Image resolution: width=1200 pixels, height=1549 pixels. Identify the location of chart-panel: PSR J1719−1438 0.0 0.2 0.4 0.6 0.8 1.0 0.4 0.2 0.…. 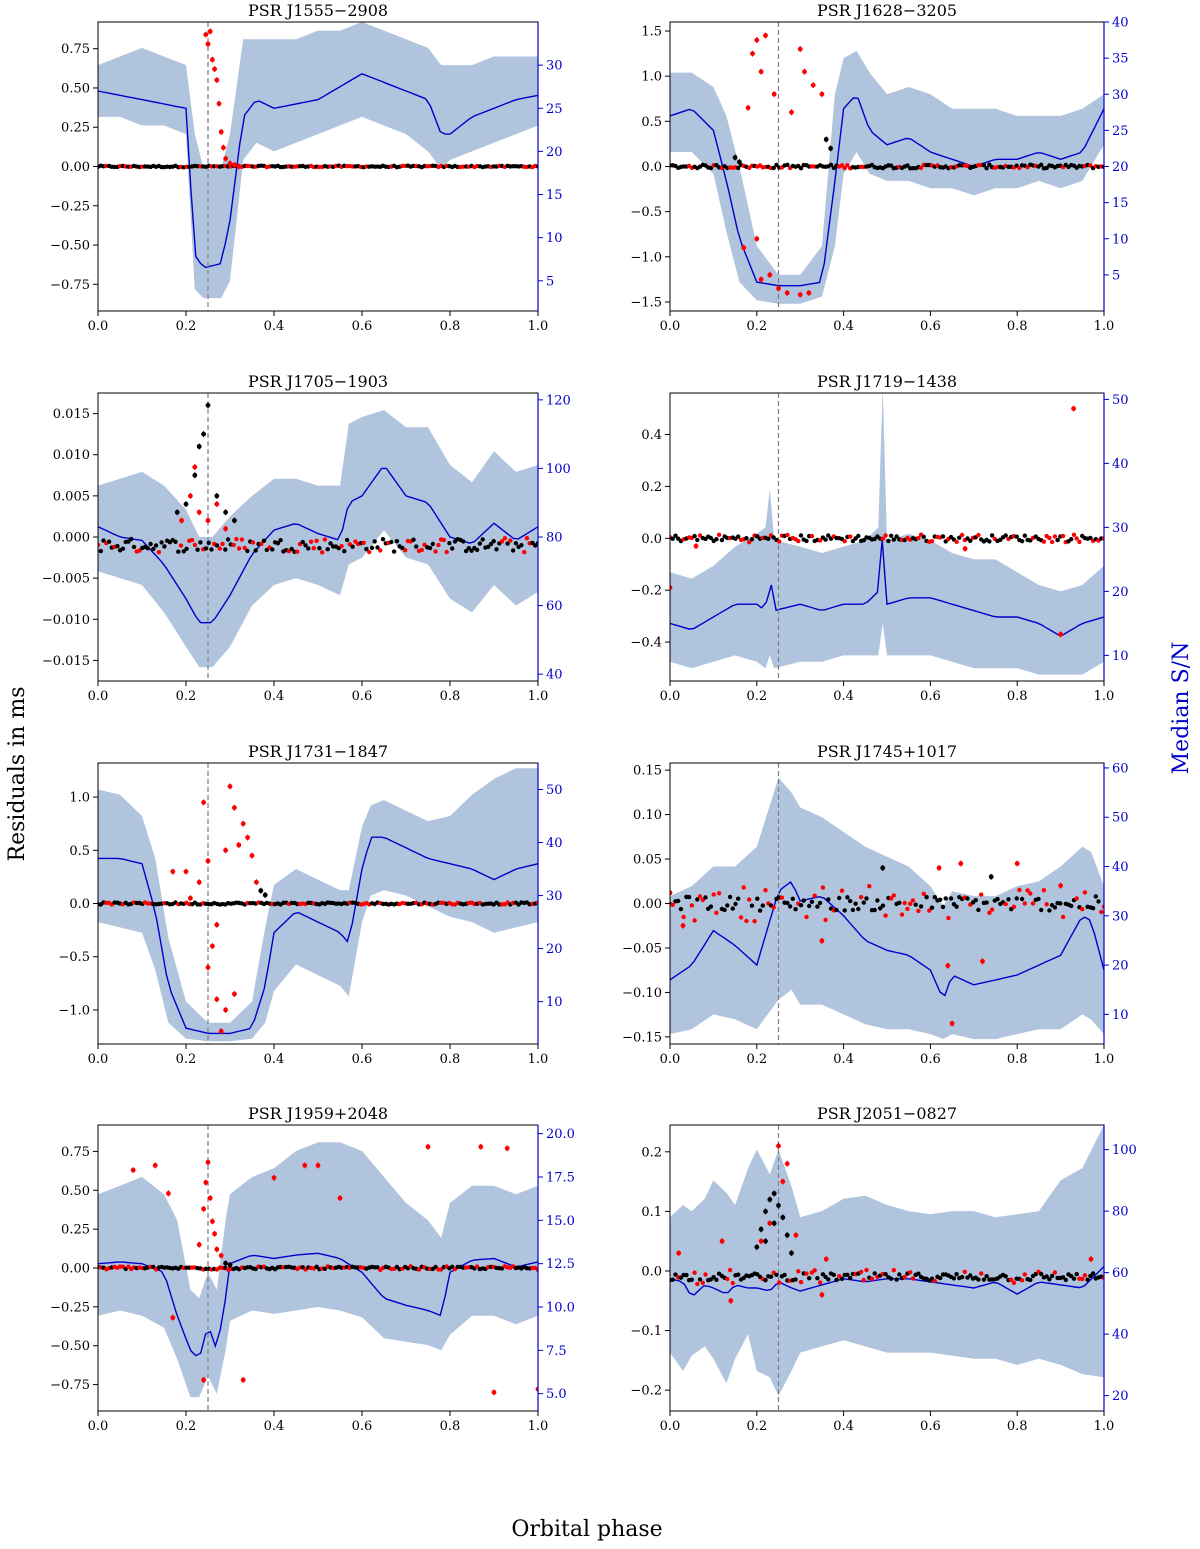
(879, 538).